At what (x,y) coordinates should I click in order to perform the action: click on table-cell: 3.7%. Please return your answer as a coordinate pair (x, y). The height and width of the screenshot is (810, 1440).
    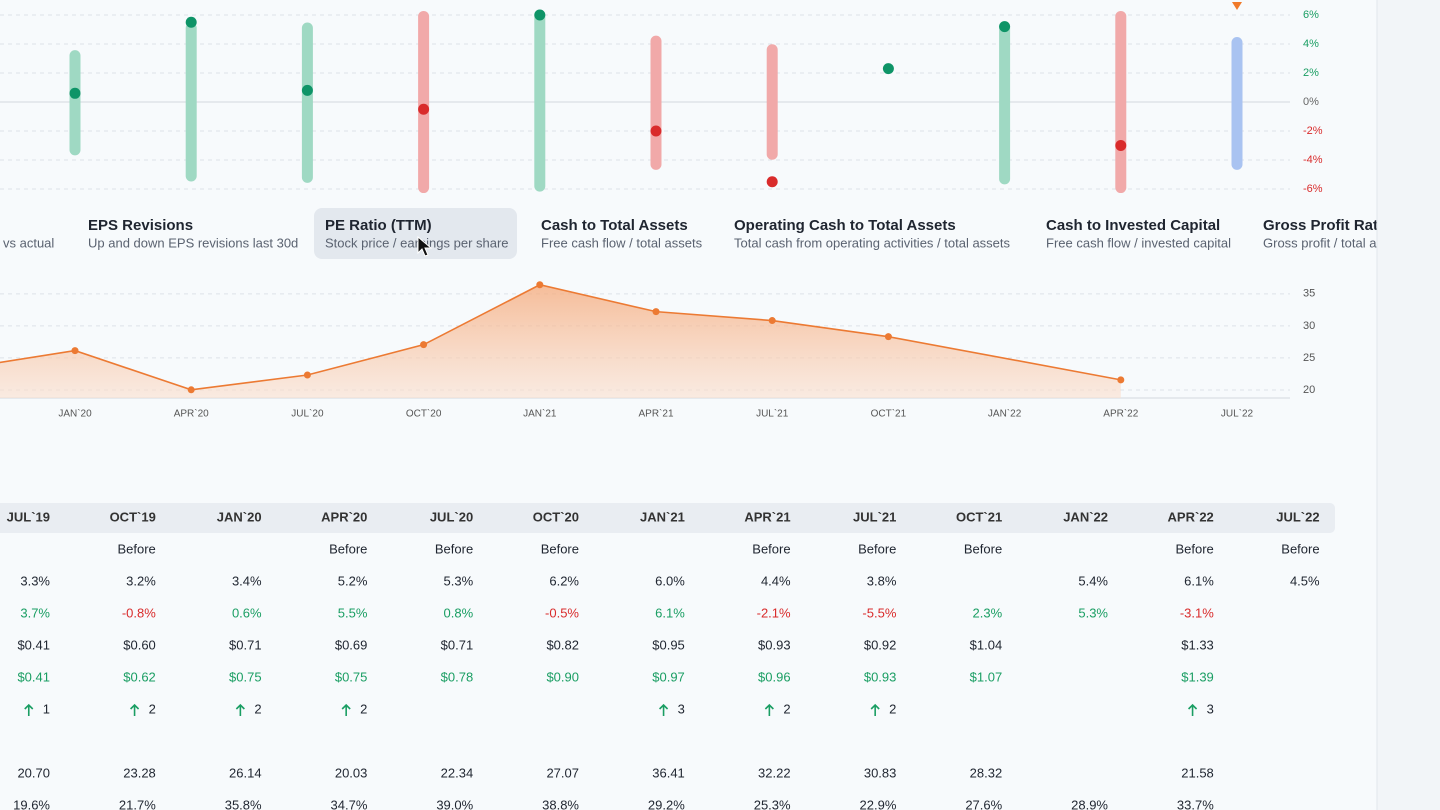
    Looking at the image, I should click on (35, 612).